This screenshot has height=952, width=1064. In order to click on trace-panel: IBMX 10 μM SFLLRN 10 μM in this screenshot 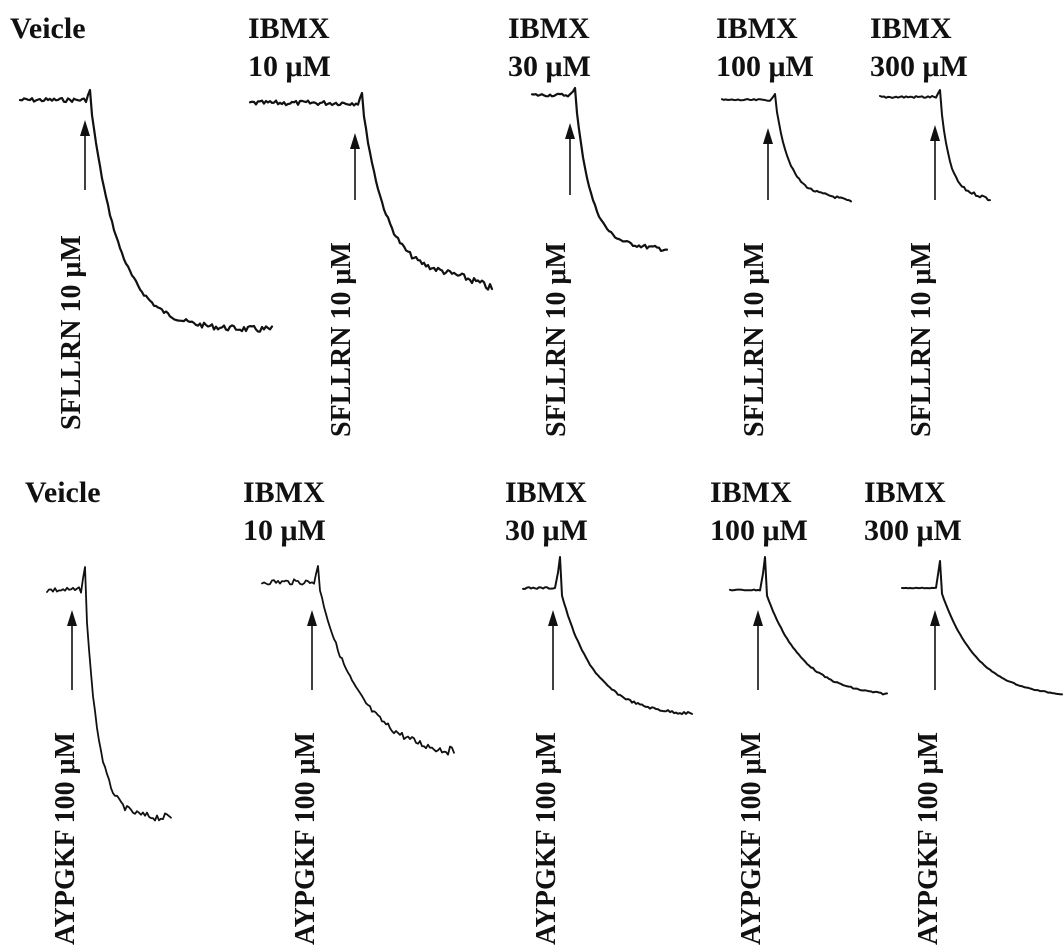, I will do `click(371, 224)`.